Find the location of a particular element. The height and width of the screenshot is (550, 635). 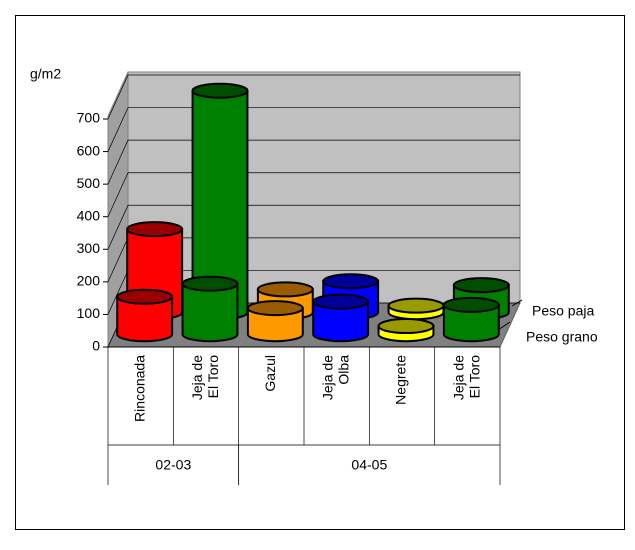

x-tick-label: Negrete is located at coordinates (401, 380).